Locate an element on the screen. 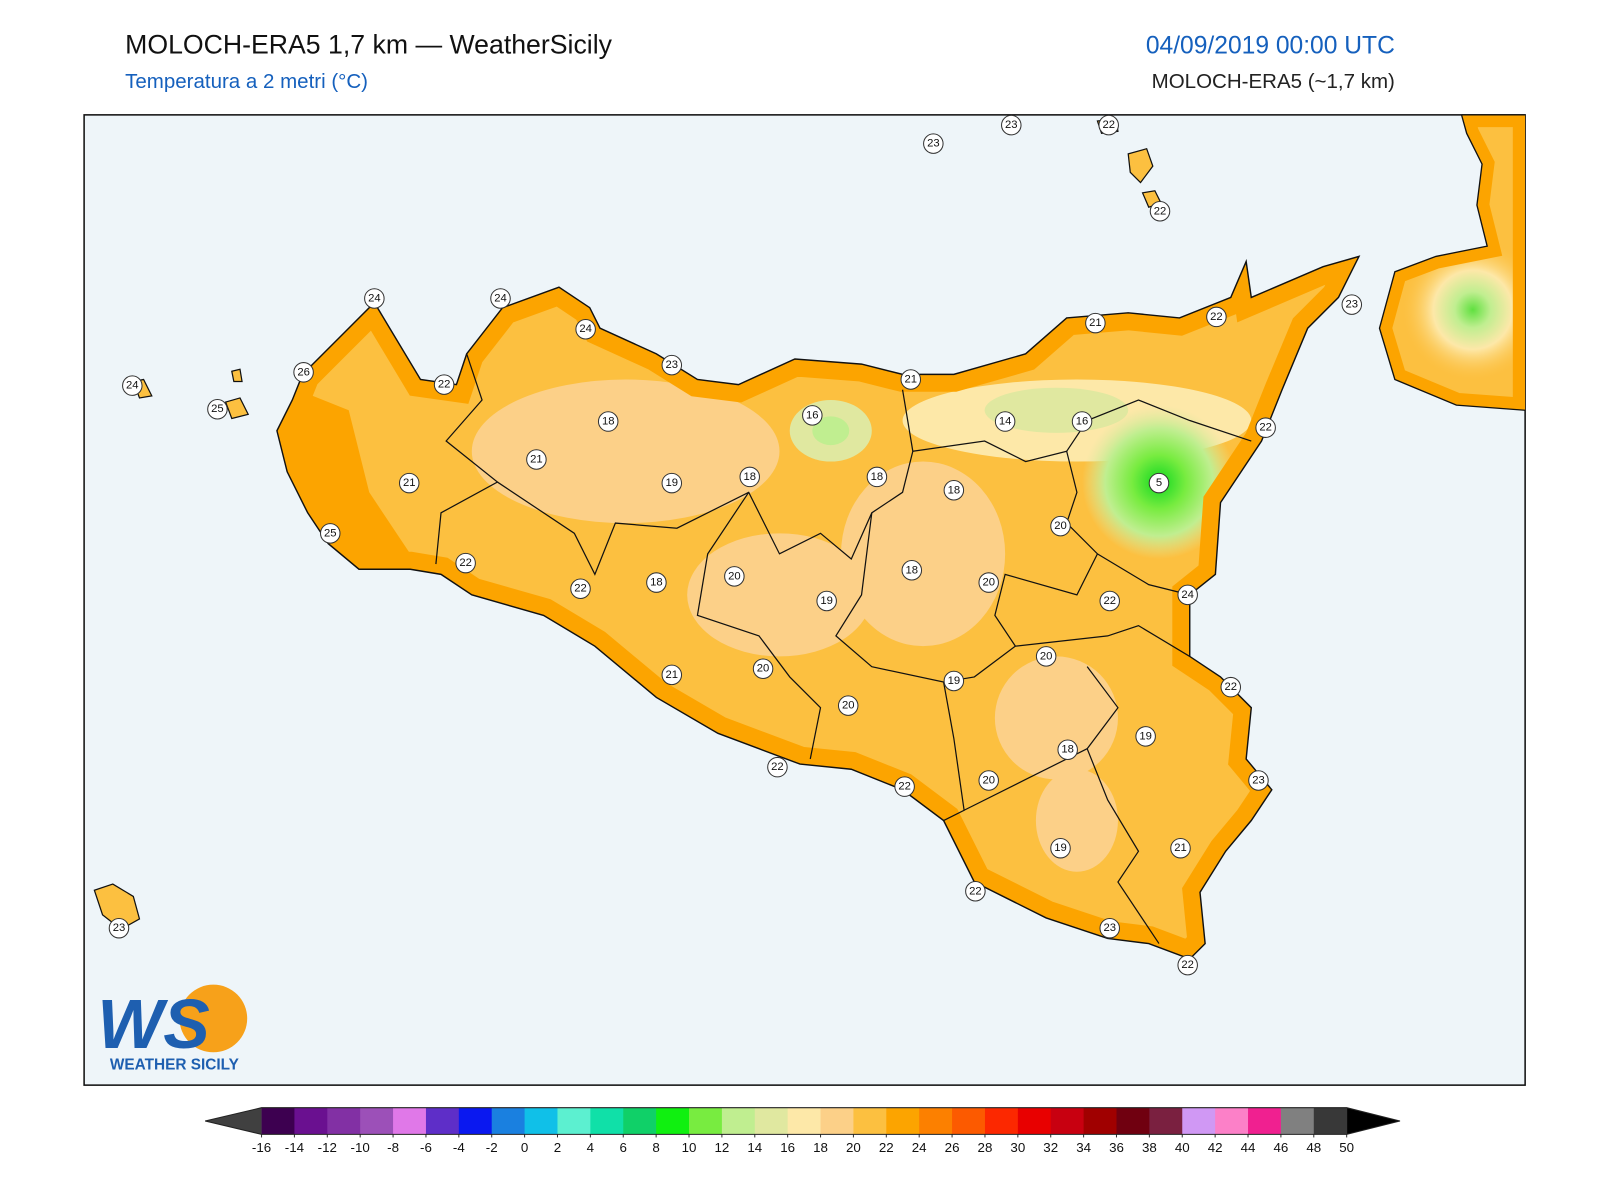 The height and width of the screenshot is (1200, 1600). colorbar-tick-label: 42 is located at coordinates (1215, 1147).